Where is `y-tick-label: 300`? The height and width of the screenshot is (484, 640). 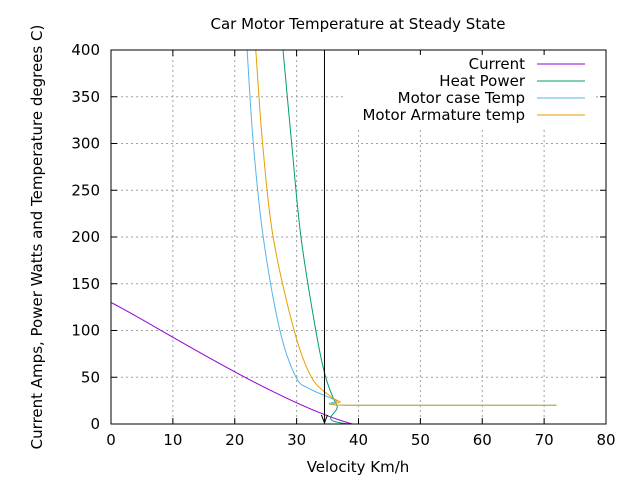
y-tick-label: 300 is located at coordinates (85, 144).